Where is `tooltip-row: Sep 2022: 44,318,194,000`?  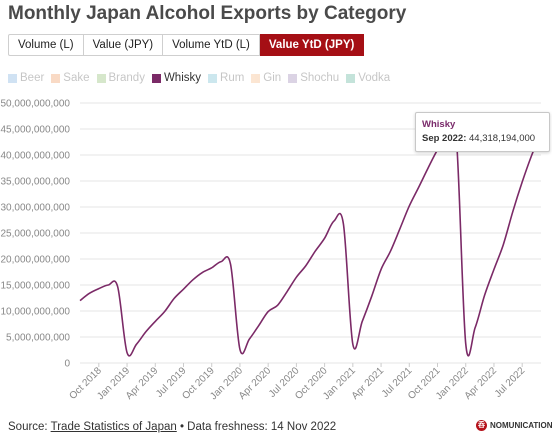 tooltip-row: Sep 2022: 44,318,194,000 is located at coordinates (482, 139).